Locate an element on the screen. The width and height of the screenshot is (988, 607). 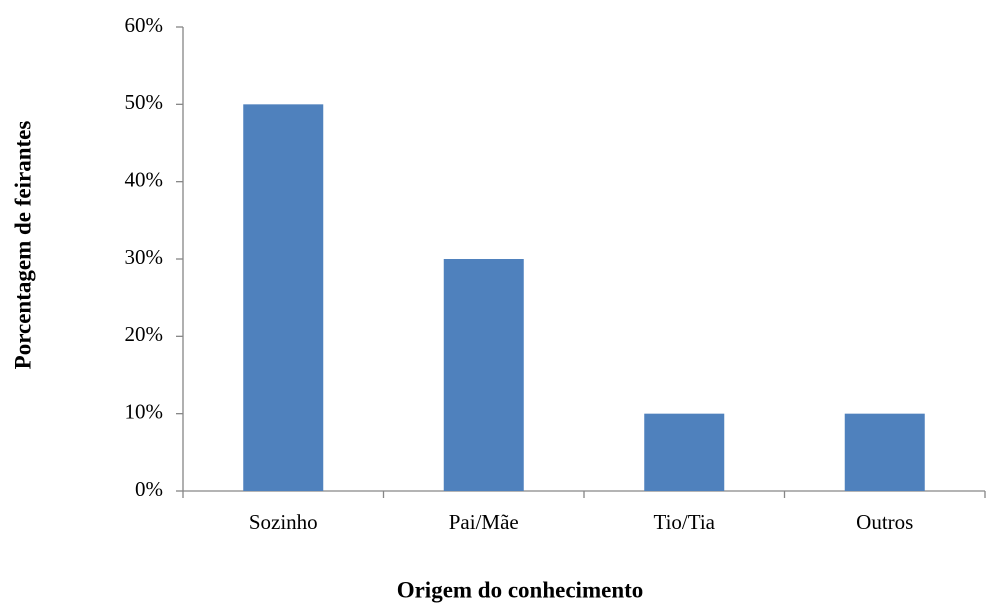
y-tick-label: 60% is located at coordinates (144, 25).